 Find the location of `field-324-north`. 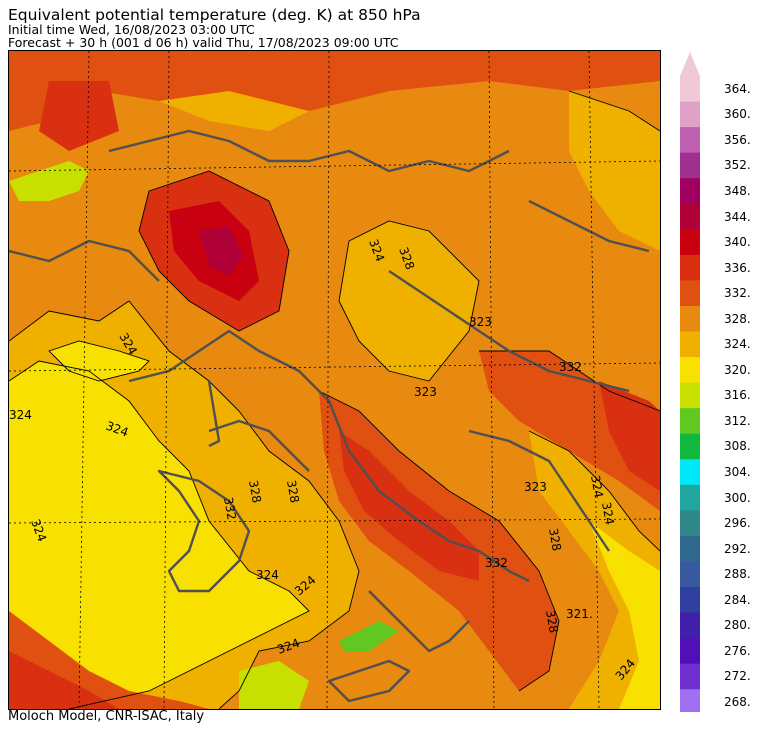

field-324-north is located at coordinates (234, 111).